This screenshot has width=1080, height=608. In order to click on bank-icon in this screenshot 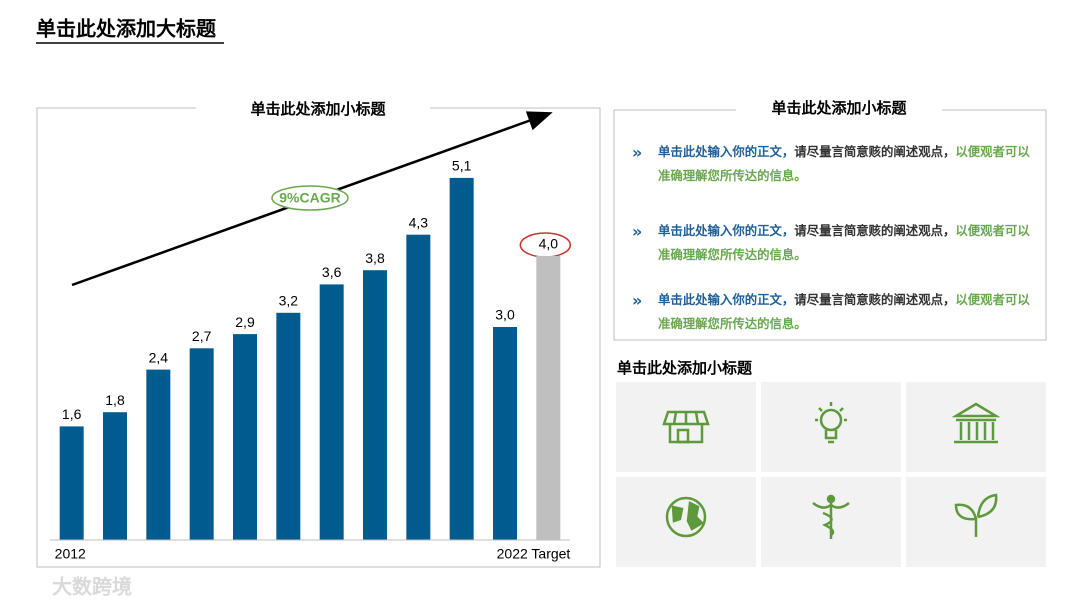, I will do `click(976, 423)`.